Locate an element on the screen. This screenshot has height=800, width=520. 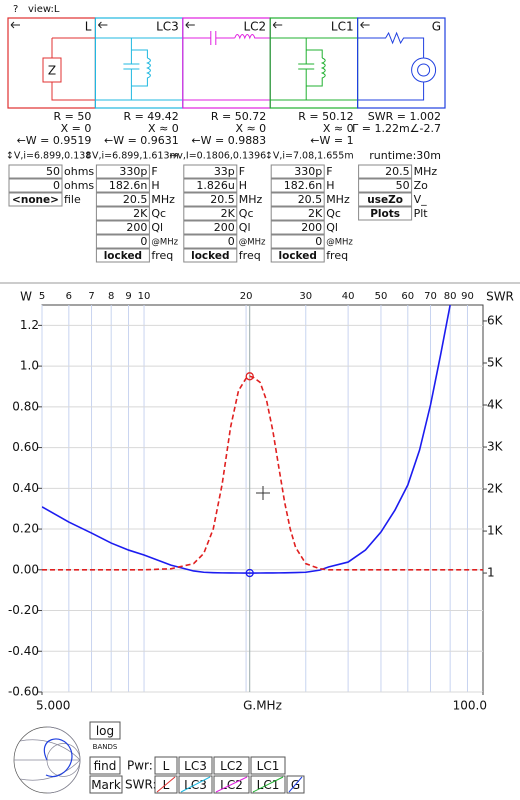
field-value: <none> is located at coordinates (35, 200).